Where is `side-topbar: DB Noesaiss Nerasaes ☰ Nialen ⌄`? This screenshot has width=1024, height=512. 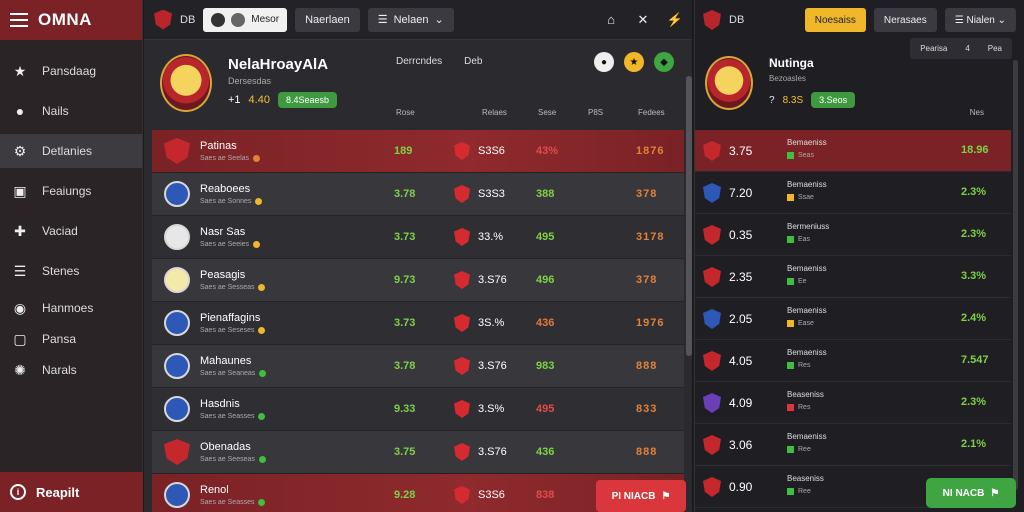
side-topbar: DB Noesaiss Nerasaes ☰ Nialen ⌄ is located at coordinates (859, 20).